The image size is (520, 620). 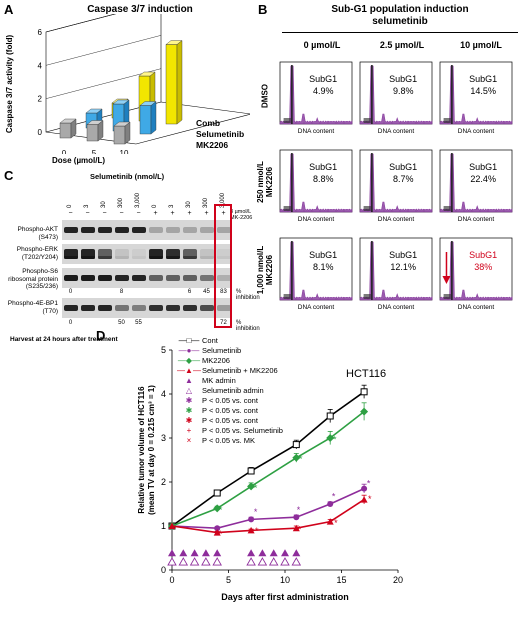 I want to click on subg1-value: 8.8%, so click(x=323, y=179).